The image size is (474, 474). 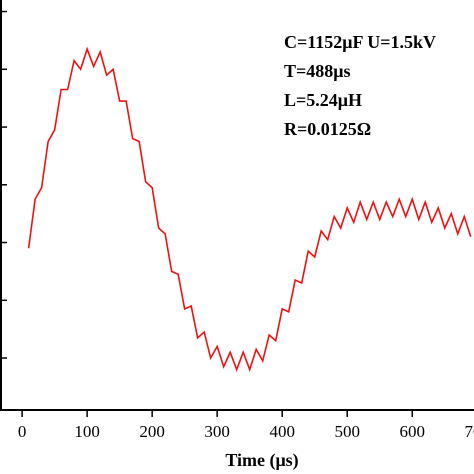 What do you see at coordinates (347, 431) in the screenshot?
I see `x-tick-label: 500` at bounding box center [347, 431].